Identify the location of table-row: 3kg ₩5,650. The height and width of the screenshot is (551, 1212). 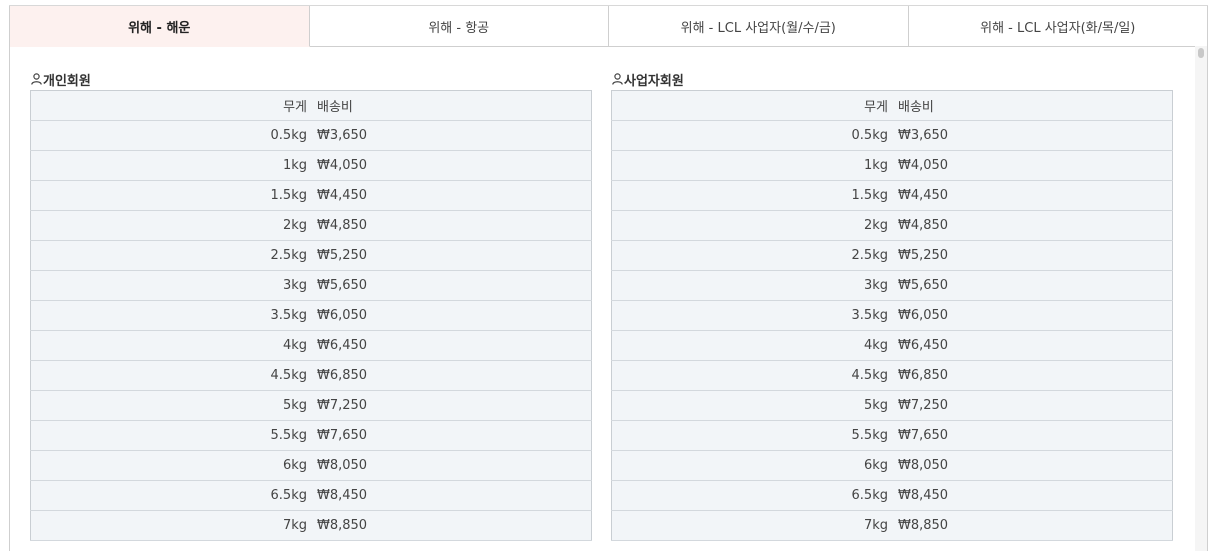
(892, 285).